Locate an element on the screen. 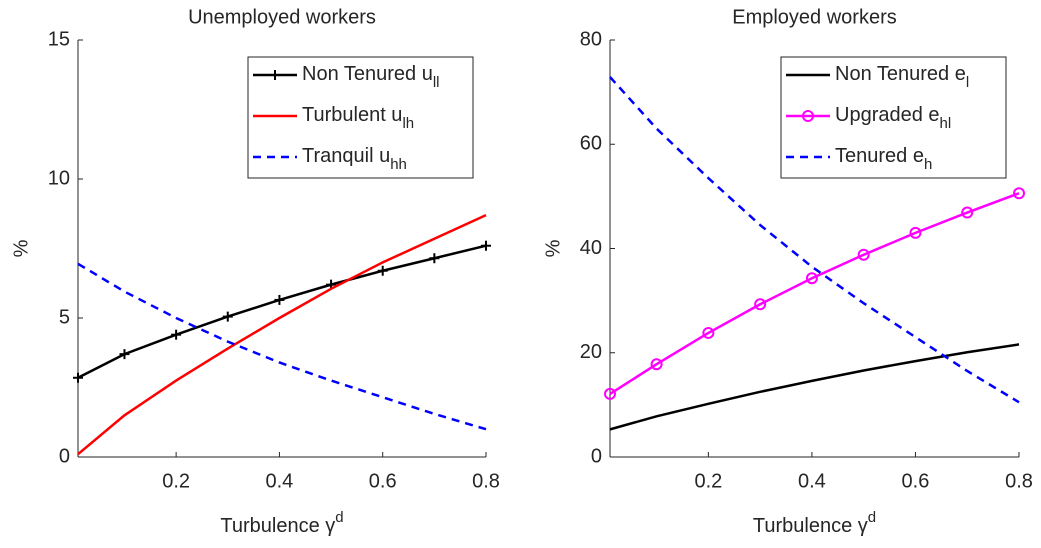 This screenshot has width=1041, height=548. legend: Non Tenured ull Turbulent ulh Tranquil uhh is located at coordinates (360, 117).